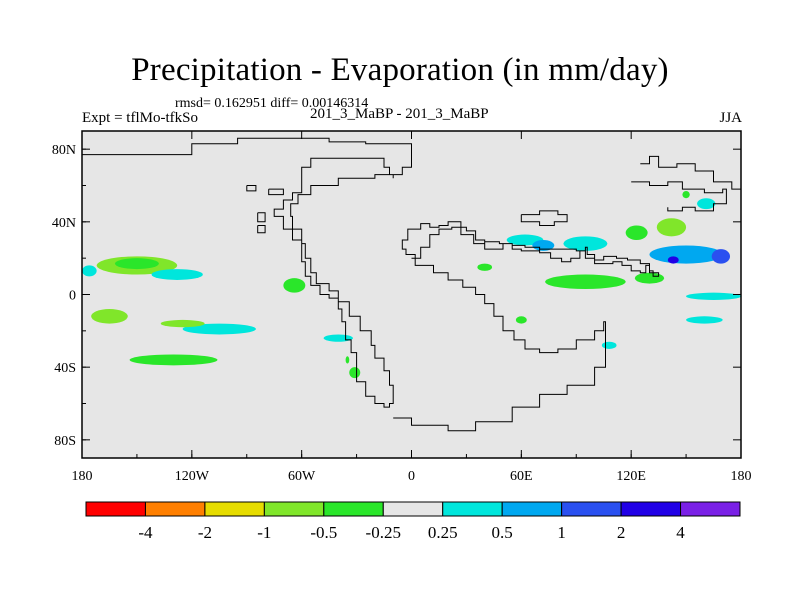 The width and height of the screenshot is (800, 600). Describe the element at coordinates (485, 267) in the screenshot. I see `anomaly-atl-n-a` at that location.